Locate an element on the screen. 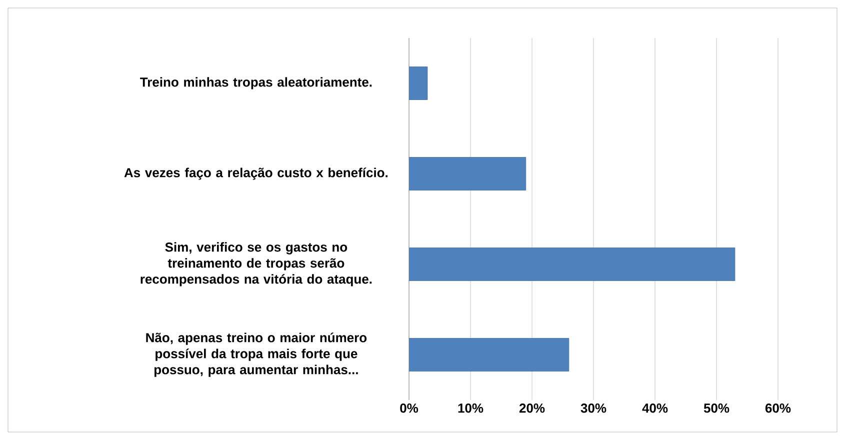  y-tick-label: Sim, verifico se os gastos no treinamento de tropas serão recompensados na vitória do ataque. is located at coordinates (256, 264).